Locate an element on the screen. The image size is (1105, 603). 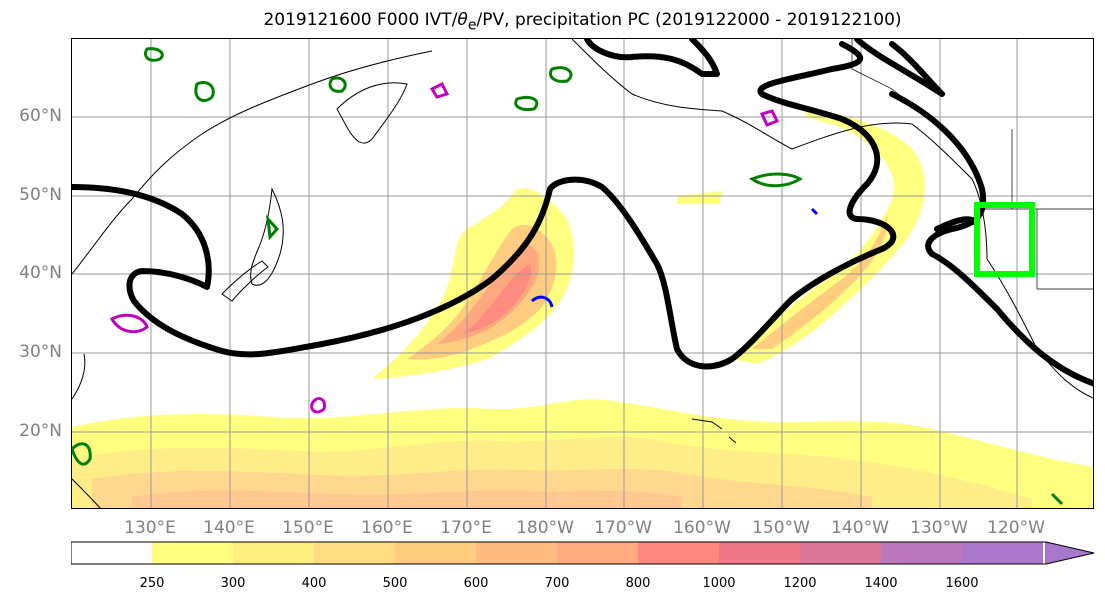
colorbar-tick-700: 700 is located at coordinates (557, 583).